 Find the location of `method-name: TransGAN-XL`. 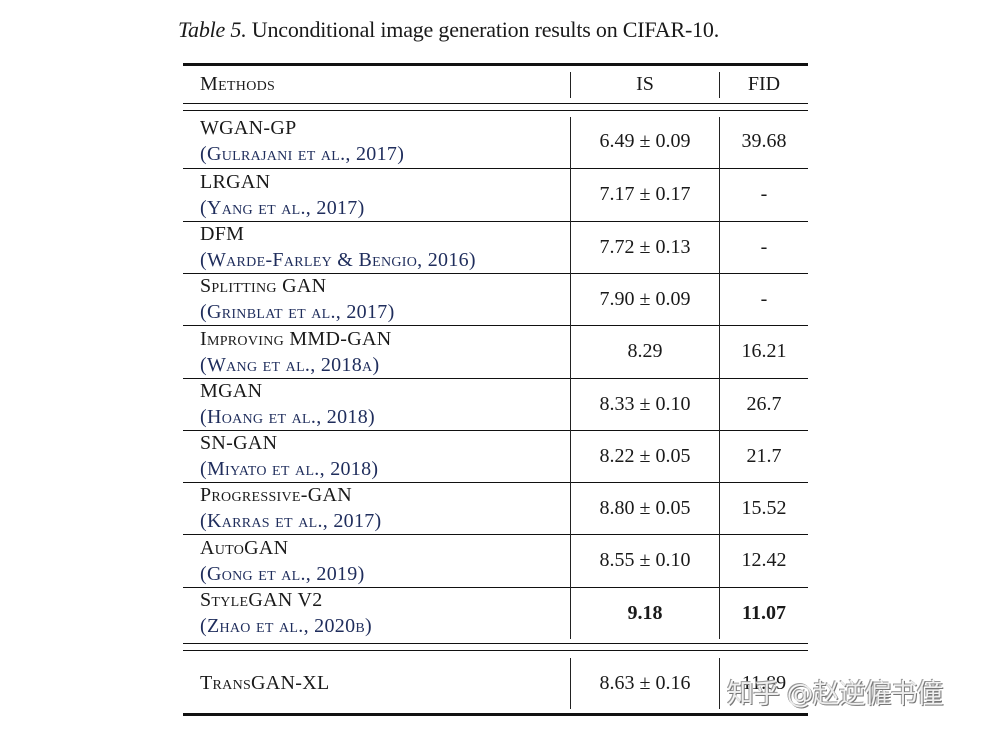

method-name: TransGAN-XL is located at coordinates (265, 682).